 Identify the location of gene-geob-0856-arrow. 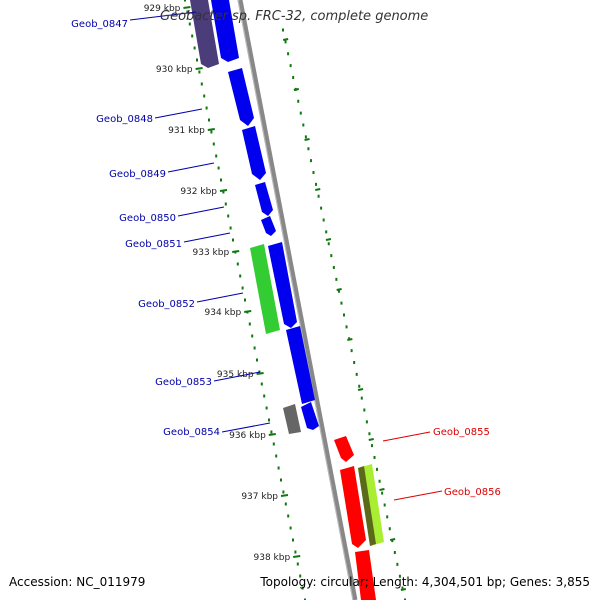
(353, 507).